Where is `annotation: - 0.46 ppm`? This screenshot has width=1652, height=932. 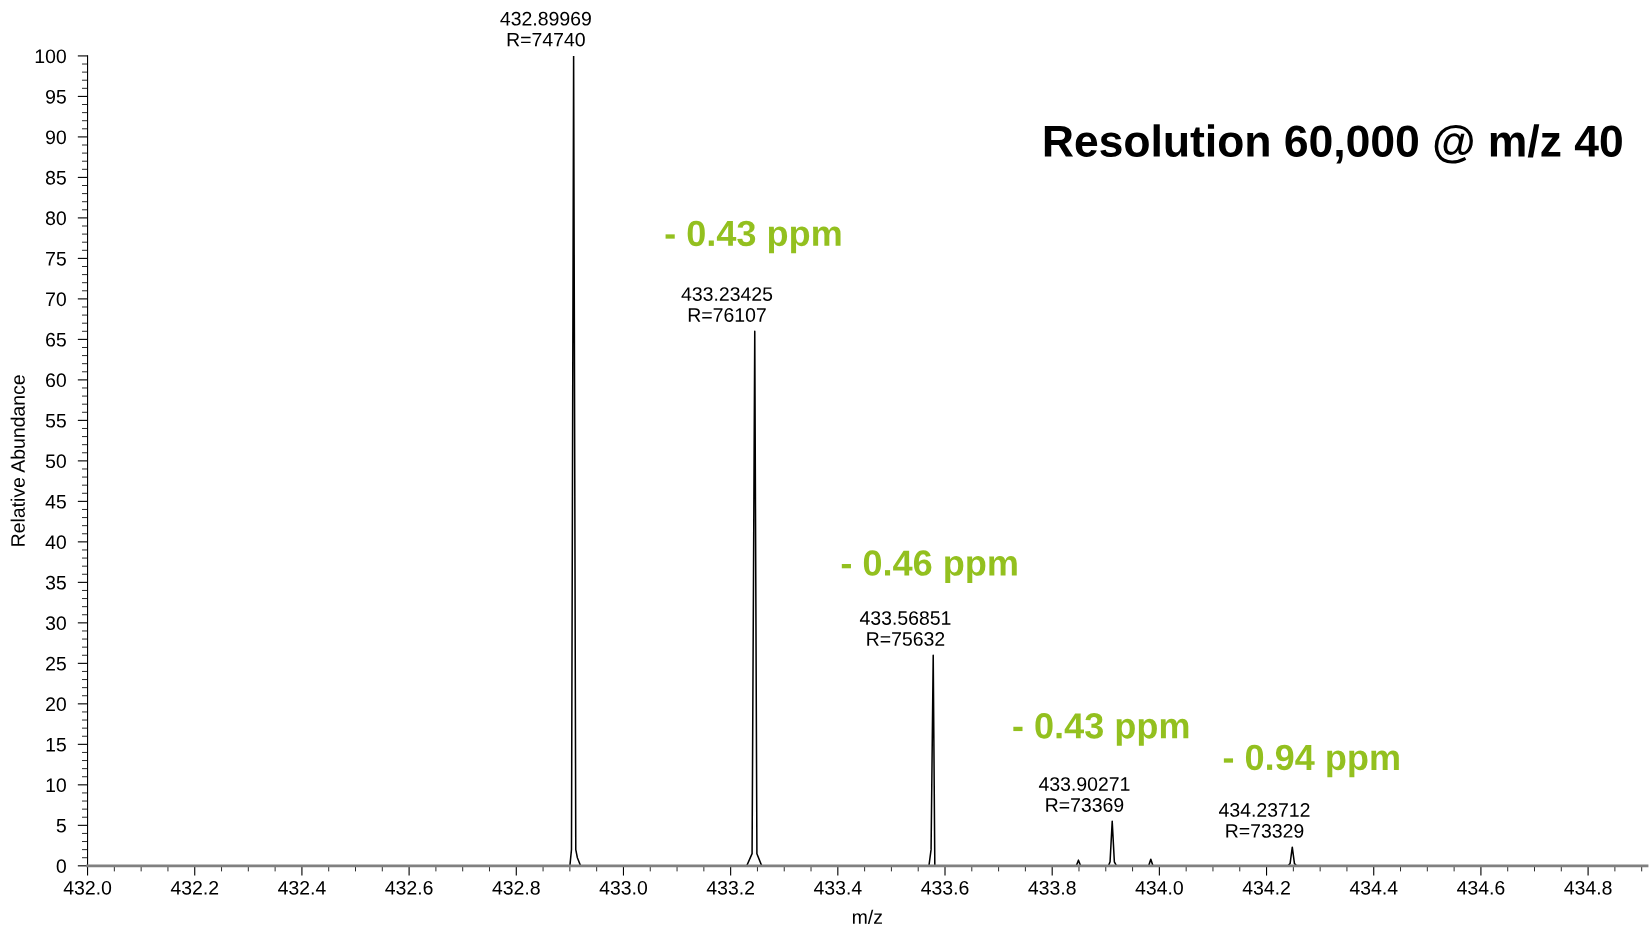
annotation: - 0.46 ppm is located at coordinates (929, 566).